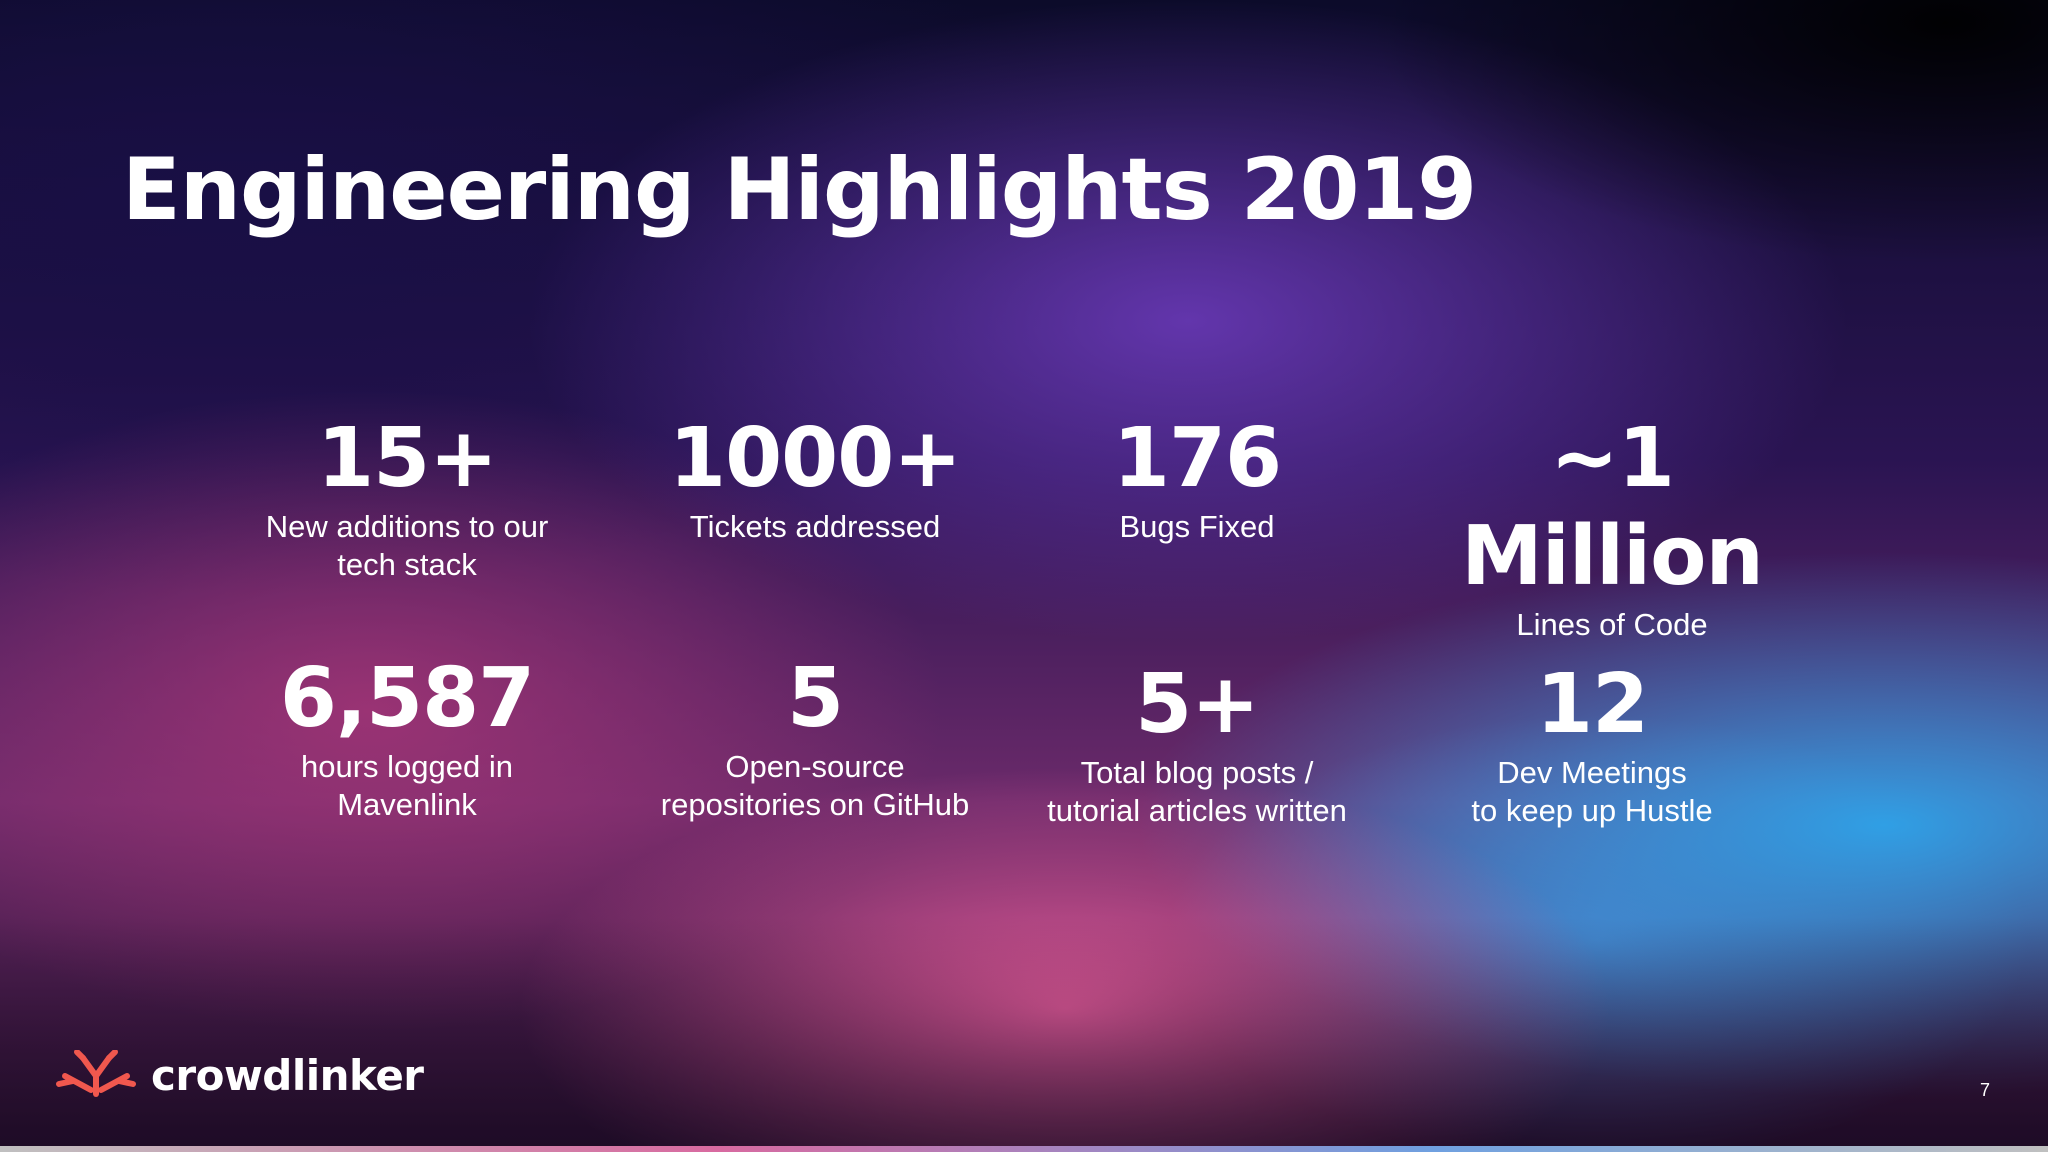 The image size is (2048, 1152). I want to click on slide-title: Engineering Highlights 2019, so click(799, 190).